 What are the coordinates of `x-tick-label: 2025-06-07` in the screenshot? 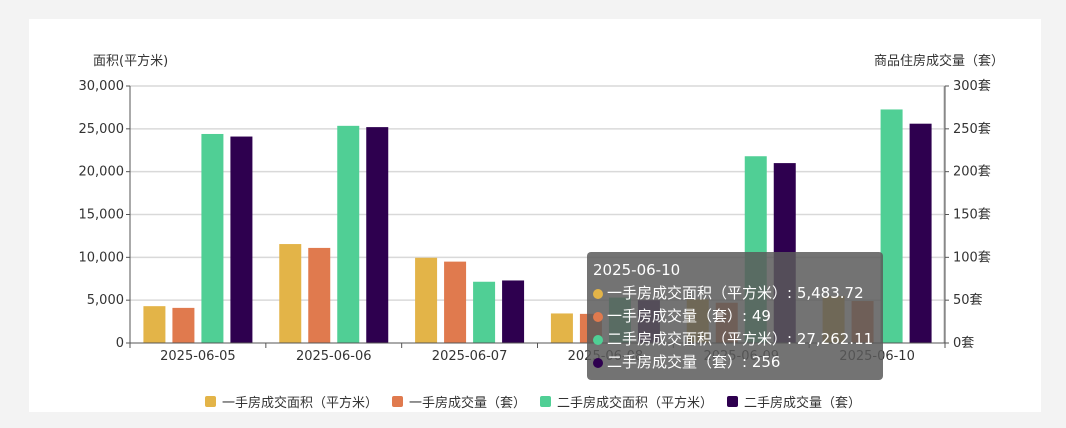 It's located at (470, 356).